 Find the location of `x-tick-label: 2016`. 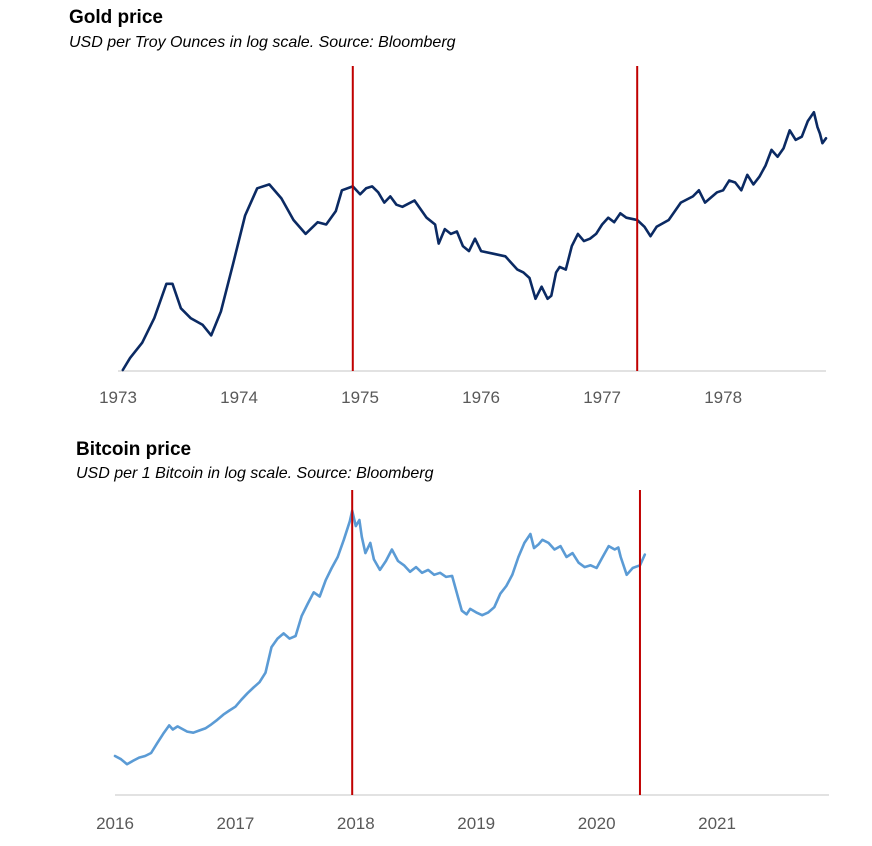

x-tick-label: 2016 is located at coordinates (115, 823).